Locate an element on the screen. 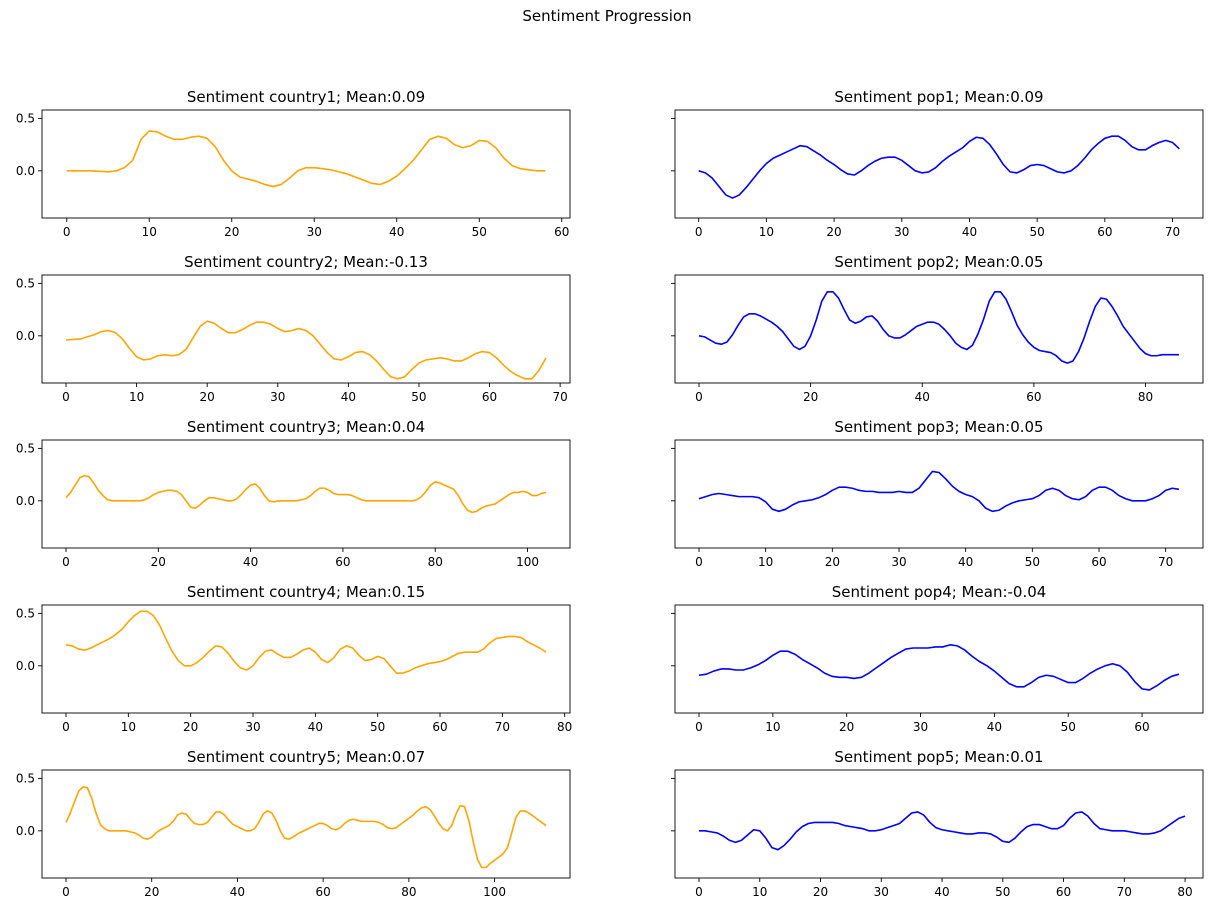  subplot-2-xtick-label: 40 is located at coordinates (969, 232).